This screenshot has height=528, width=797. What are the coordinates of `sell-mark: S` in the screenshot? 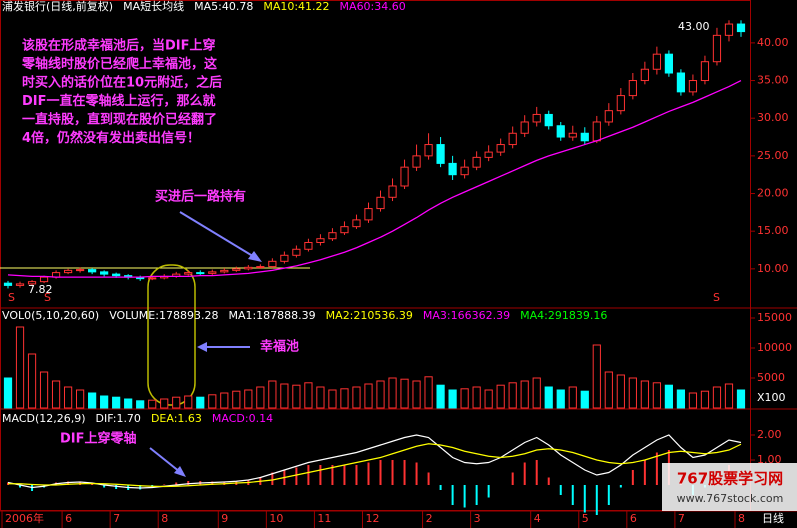 It's located at (47, 297).